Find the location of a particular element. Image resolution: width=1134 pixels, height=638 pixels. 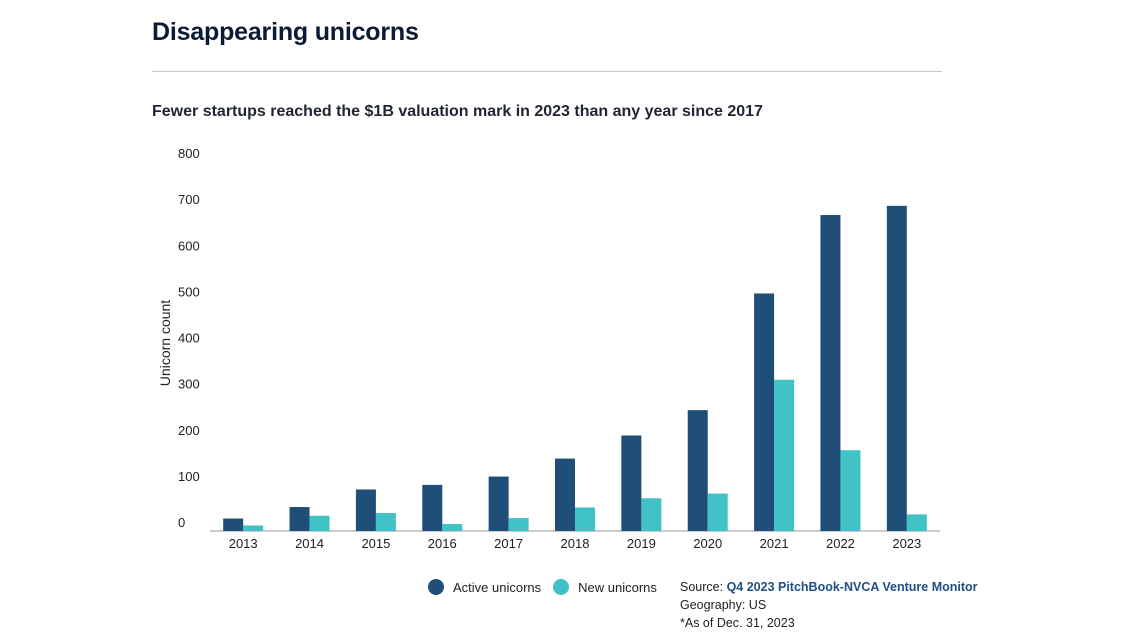

new-unicorns-bar-2020 is located at coordinates (717, 512).